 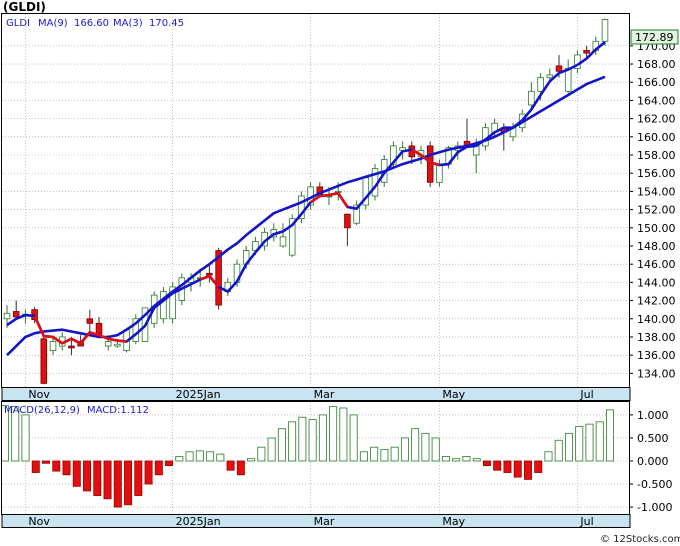 I want to click on legend-ma-long: MA(9) 166.60, so click(x=73, y=23).